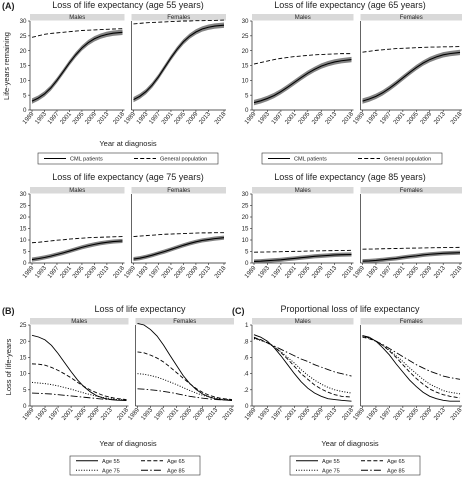  Describe the element at coordinates (247, 325) in the screenshot. I see `y-tick-label: 1` at that location.